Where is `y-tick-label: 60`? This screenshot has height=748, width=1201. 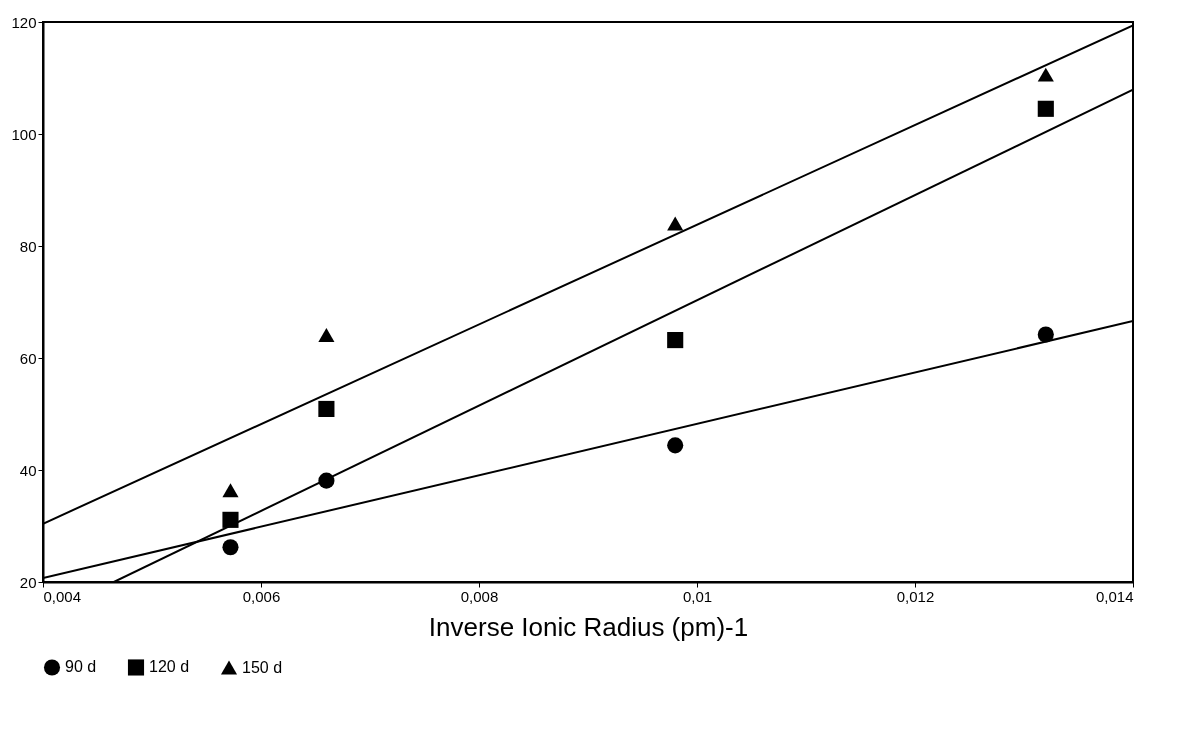
y-tick-label: 60 is located at coordinates (28, 358).